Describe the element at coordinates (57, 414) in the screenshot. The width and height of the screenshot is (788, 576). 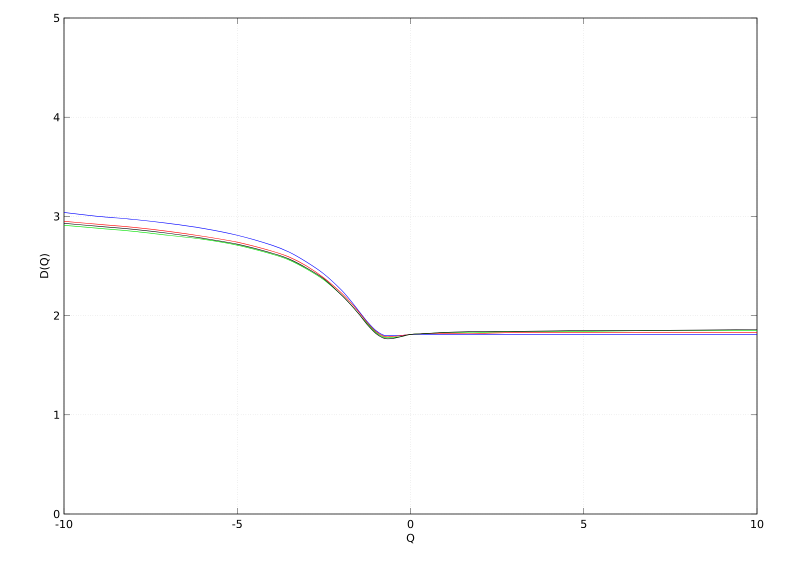
I see `y-tick-label: 1` at that location.